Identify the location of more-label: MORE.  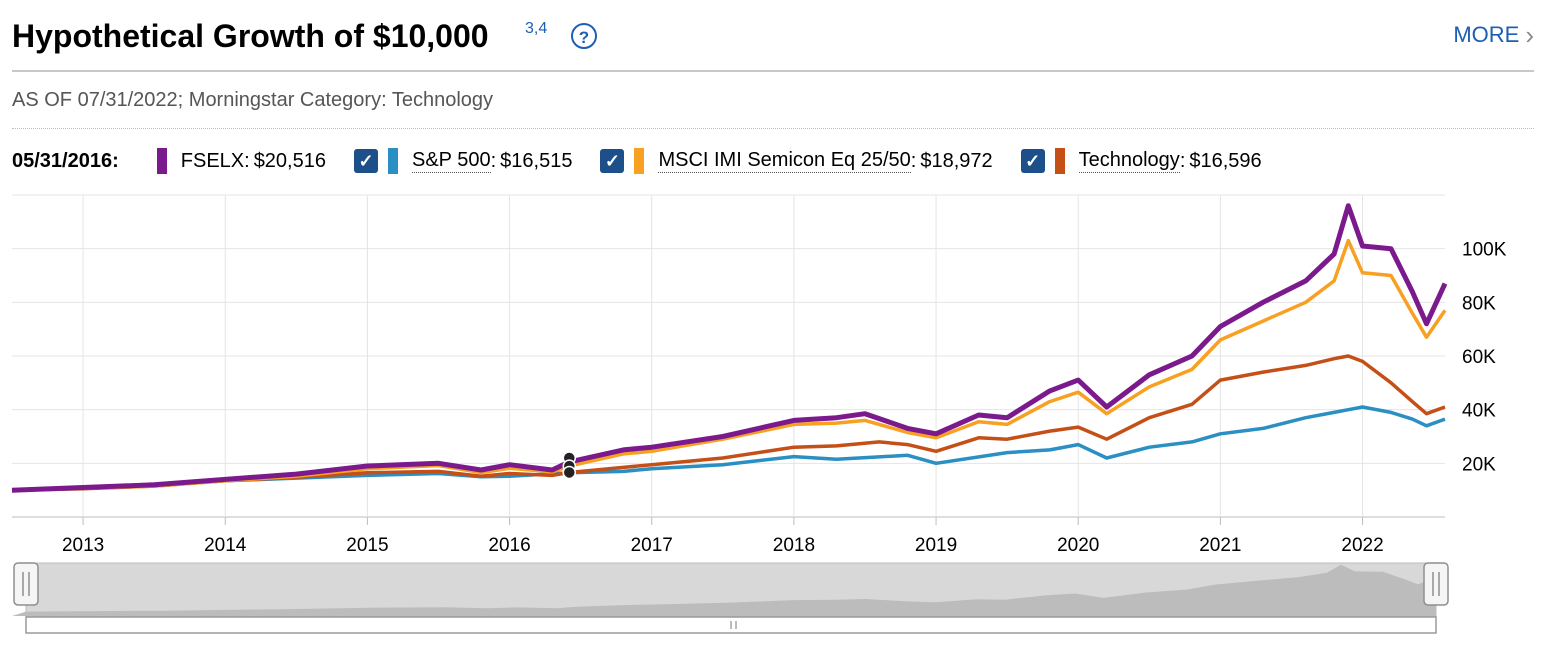
(1486, 34).